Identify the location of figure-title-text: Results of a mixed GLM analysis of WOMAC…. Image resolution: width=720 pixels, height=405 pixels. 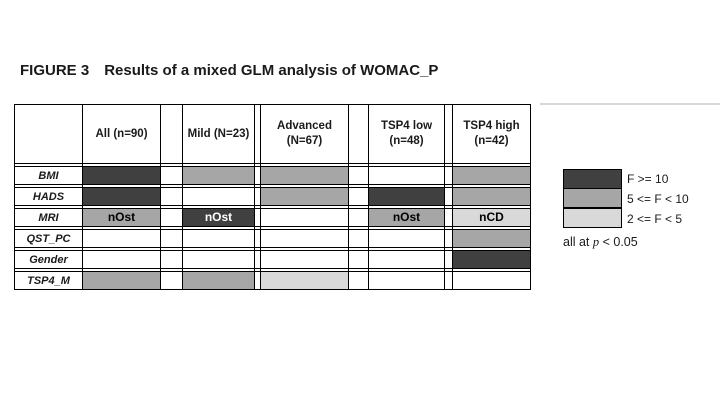
(271, 70).